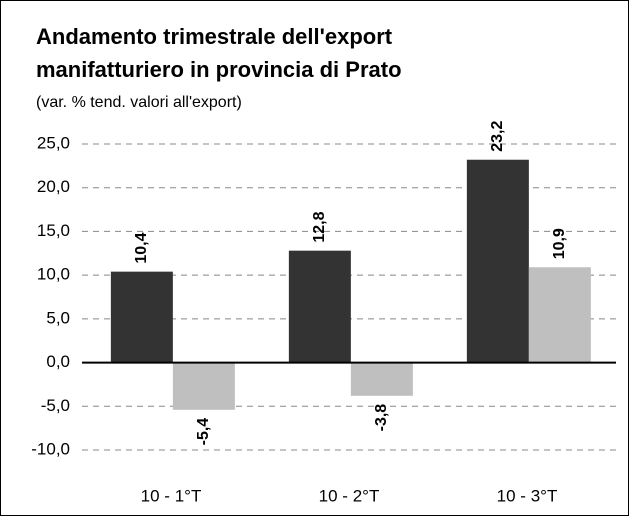  I want to click on value-label: 23,2, so click(497, 135).